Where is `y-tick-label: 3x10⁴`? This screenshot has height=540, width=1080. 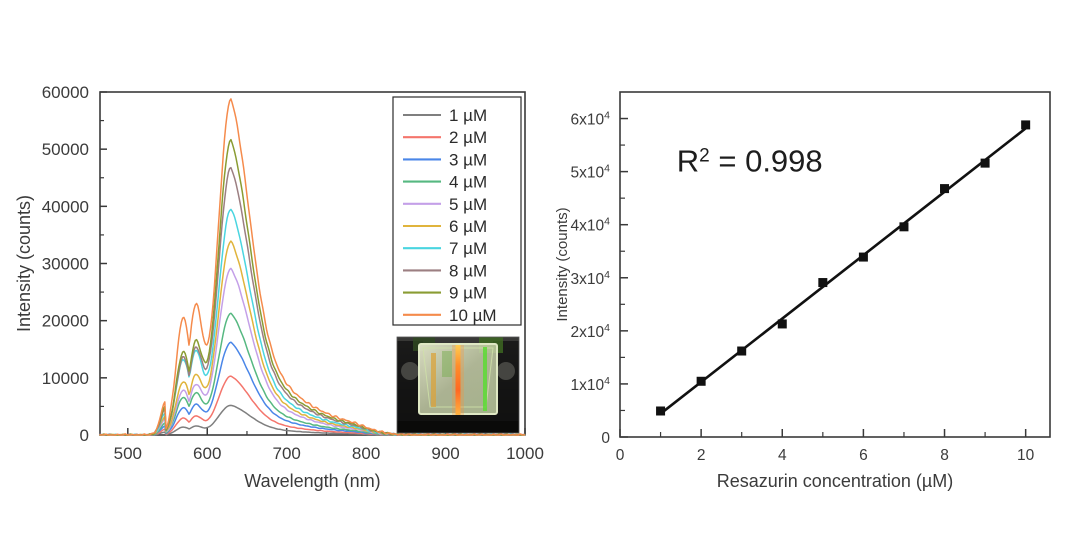
y-tick-label: 3x10⁴ is located at coordinates (591, 278).